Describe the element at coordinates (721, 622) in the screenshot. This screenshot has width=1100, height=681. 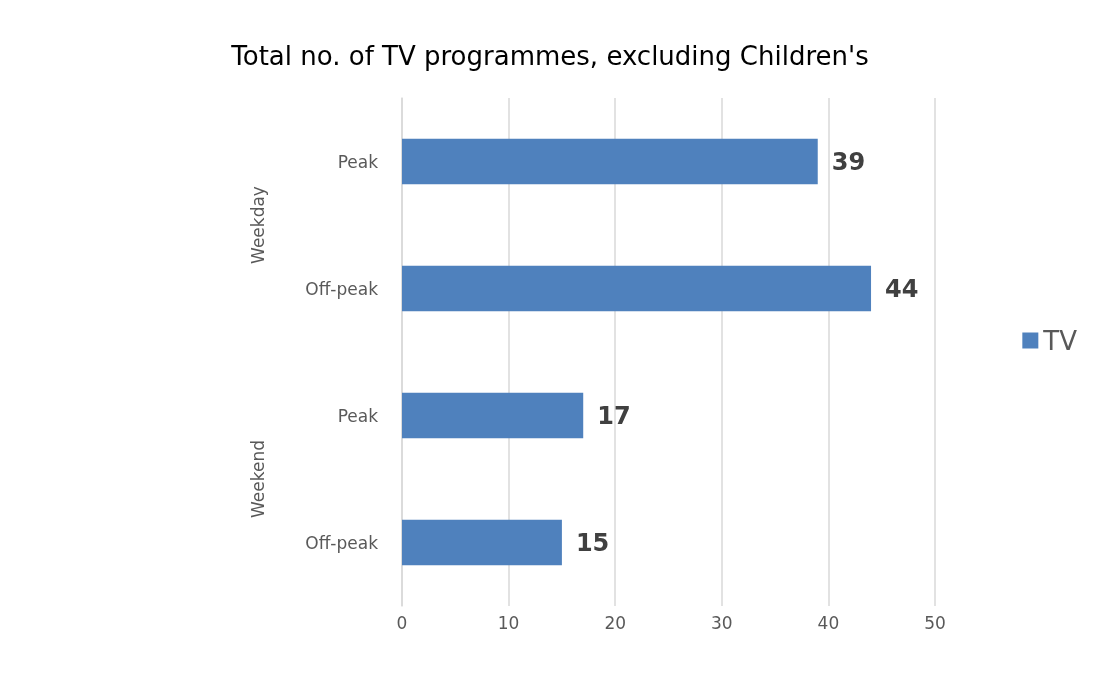
I see `x-tick-label: 30` at that location.